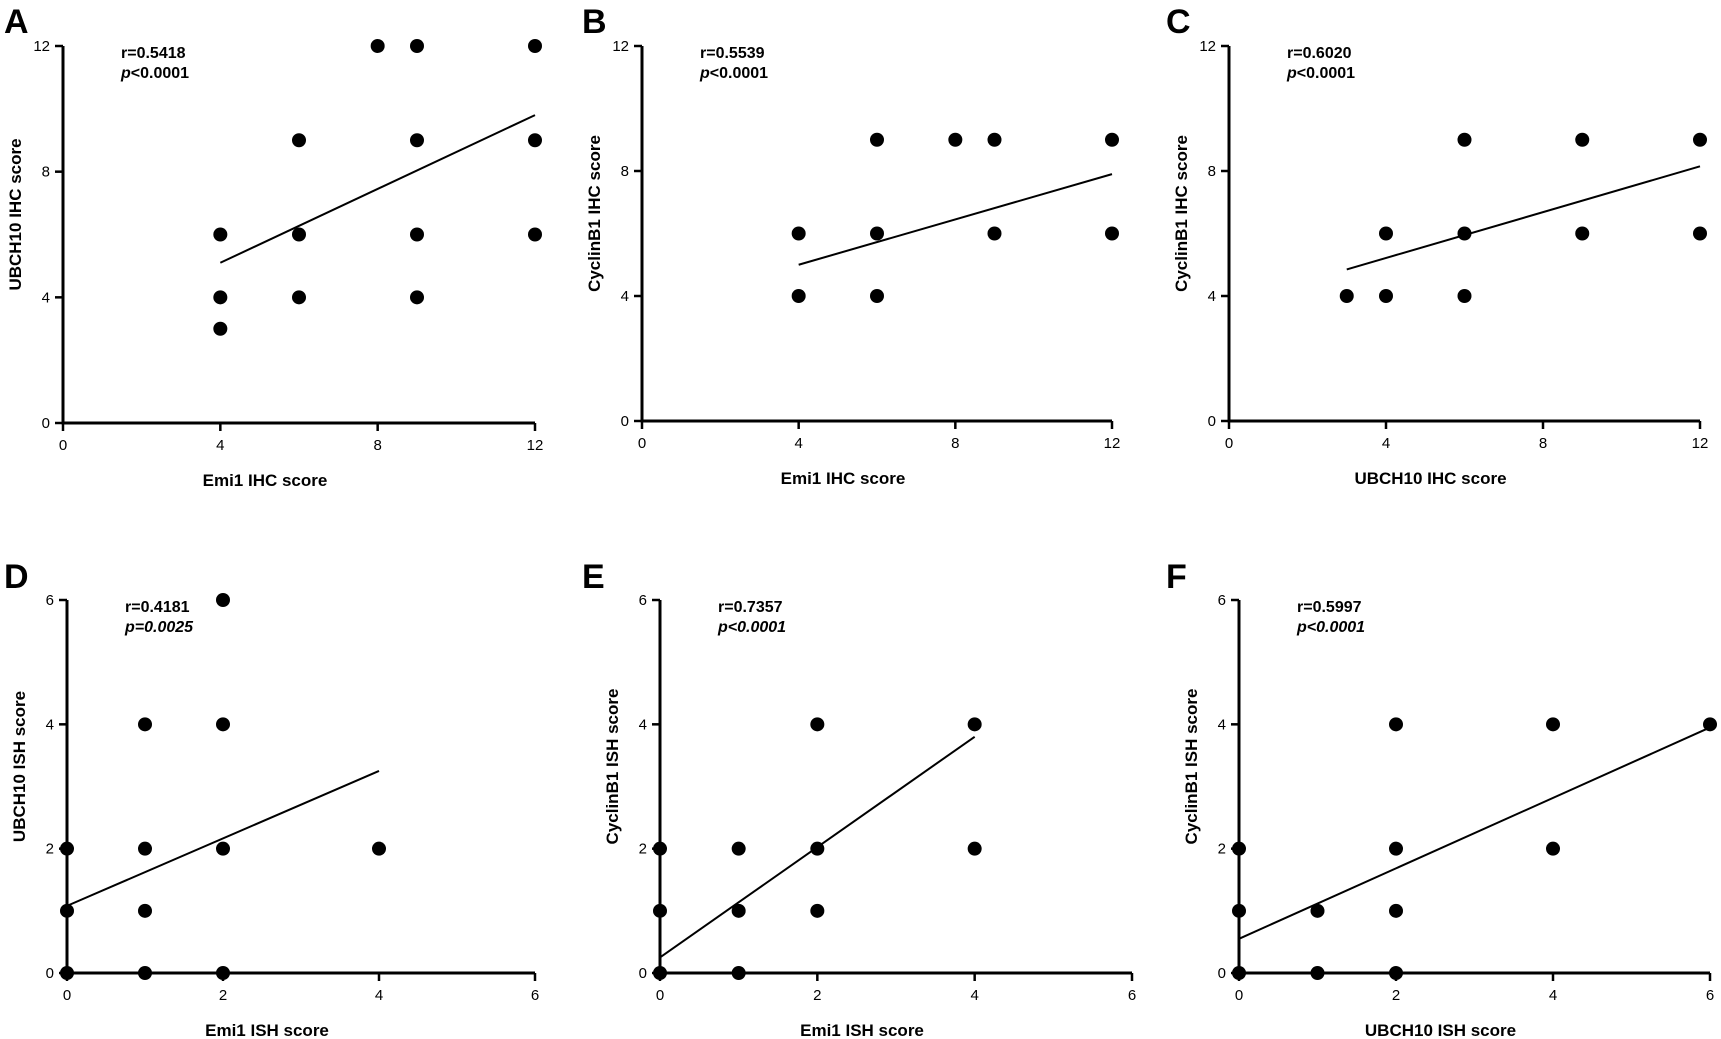  Describe the element at coordinates (159, 627) in the screenshot. I see `p-value: p=0.0025` at that location.